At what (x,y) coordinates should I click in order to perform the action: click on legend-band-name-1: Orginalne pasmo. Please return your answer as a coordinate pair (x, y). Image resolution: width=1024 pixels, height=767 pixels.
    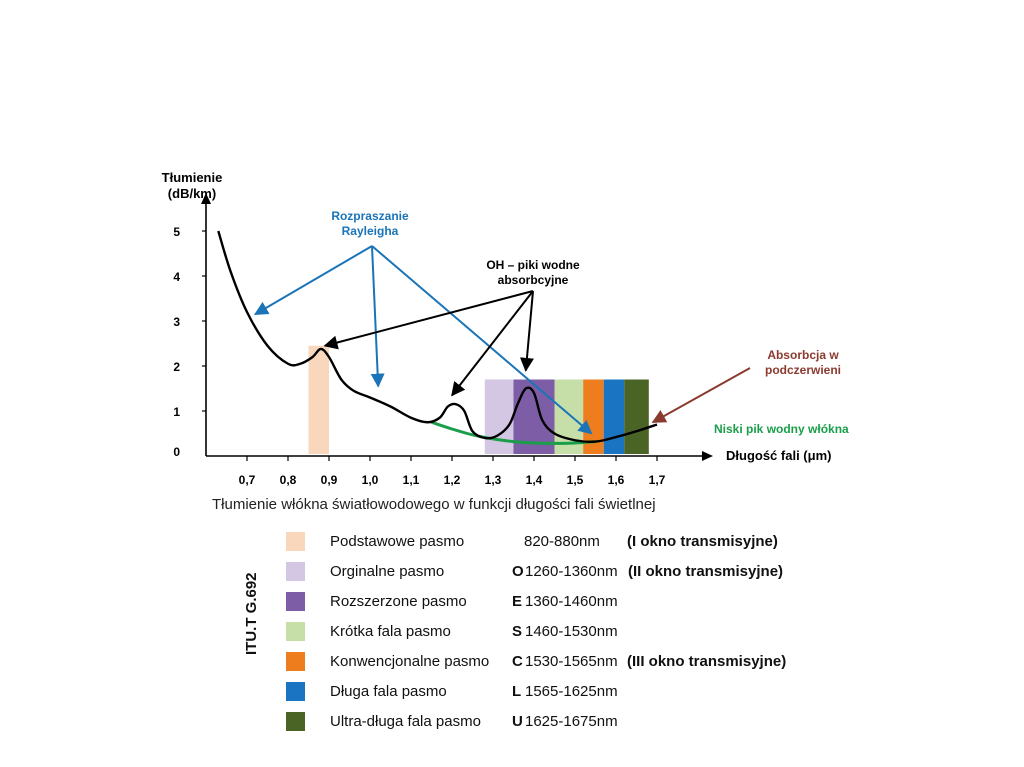
    Looking at the image, I should click on (387, 571).